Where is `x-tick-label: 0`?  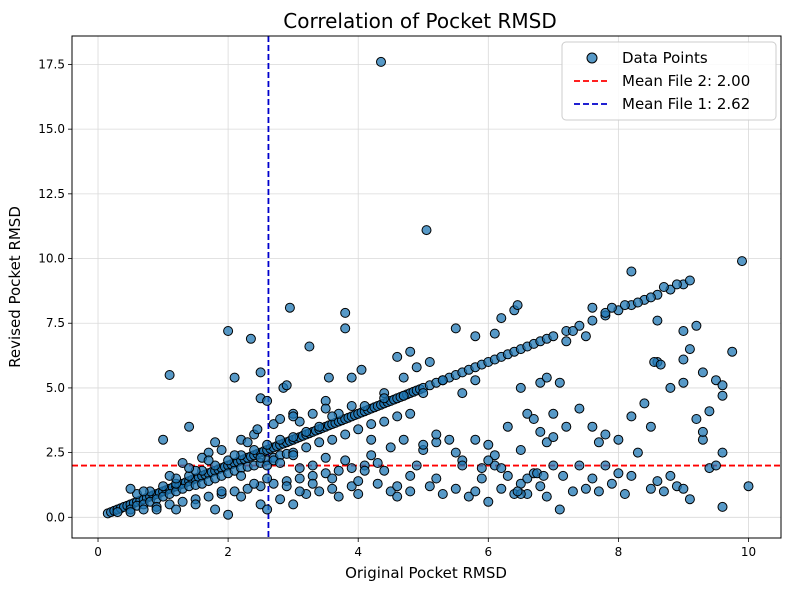
x-tick-label: 0 is located at coordinates (98, 552).